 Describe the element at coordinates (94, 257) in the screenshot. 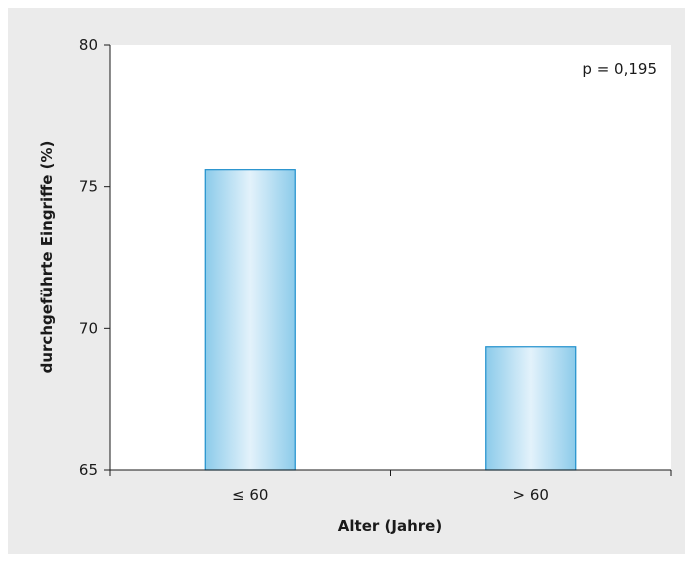

I see `y-ticks-group: 65 70 75 80` at that location.